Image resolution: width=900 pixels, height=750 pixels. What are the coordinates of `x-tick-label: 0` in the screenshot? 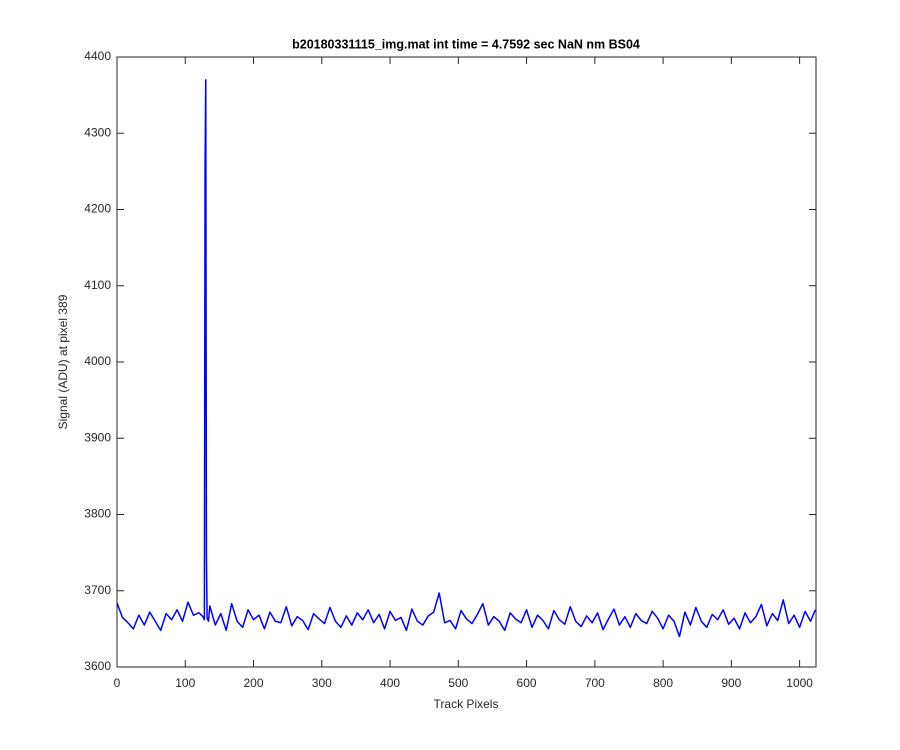 It's located at (117, 683).